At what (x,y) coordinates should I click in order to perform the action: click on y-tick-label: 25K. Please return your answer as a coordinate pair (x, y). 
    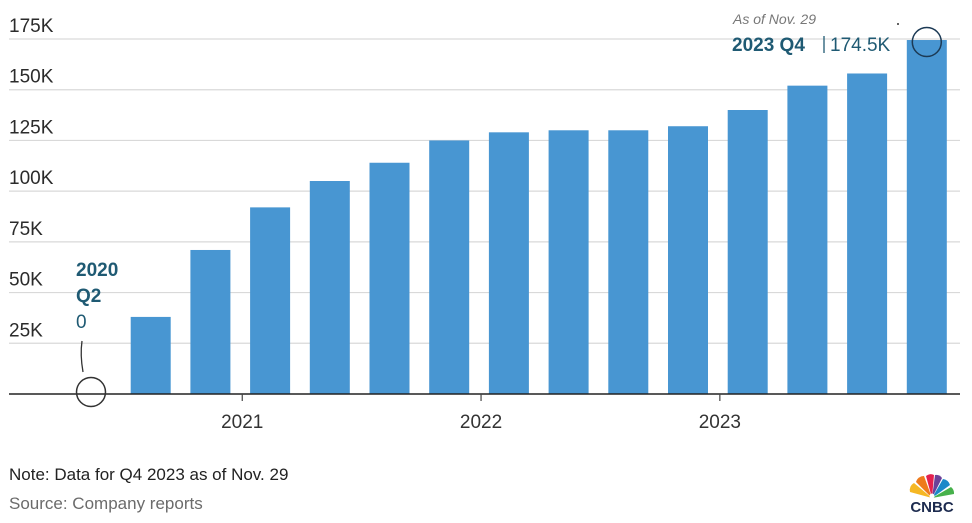
    Looking at the image, I should click on (26, 330).